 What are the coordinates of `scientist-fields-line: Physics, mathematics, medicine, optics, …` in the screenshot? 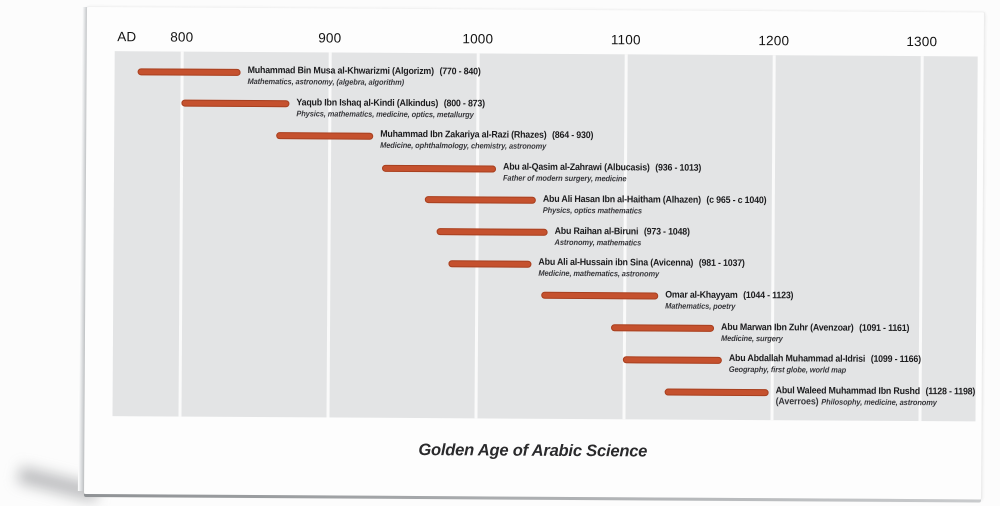 It's located at (390, 114).